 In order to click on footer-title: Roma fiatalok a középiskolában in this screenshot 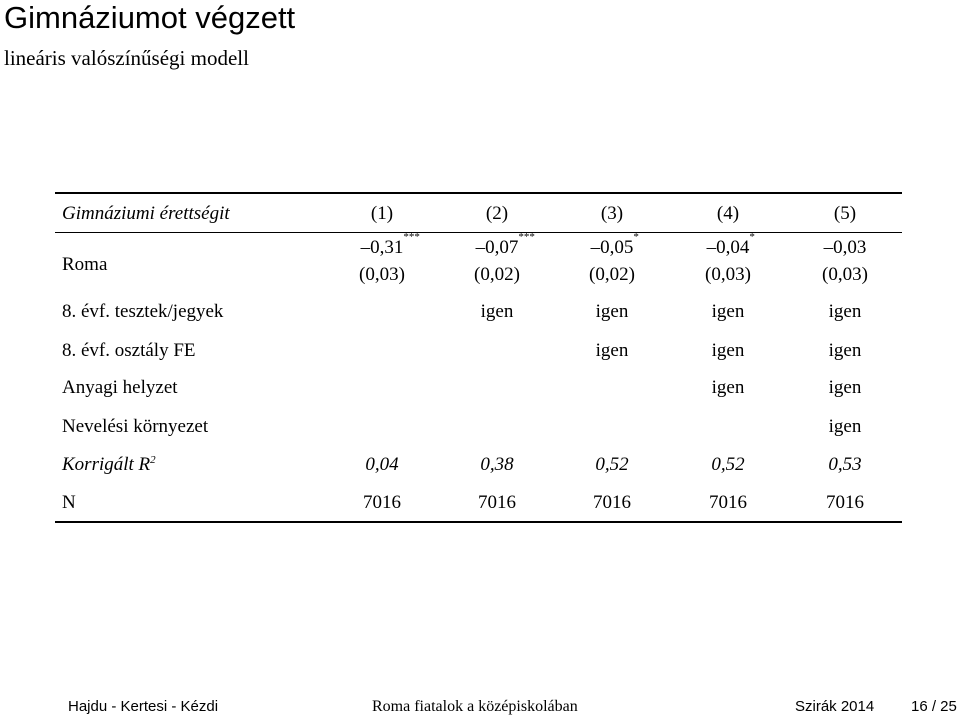, I will do `click(475, 706)`.